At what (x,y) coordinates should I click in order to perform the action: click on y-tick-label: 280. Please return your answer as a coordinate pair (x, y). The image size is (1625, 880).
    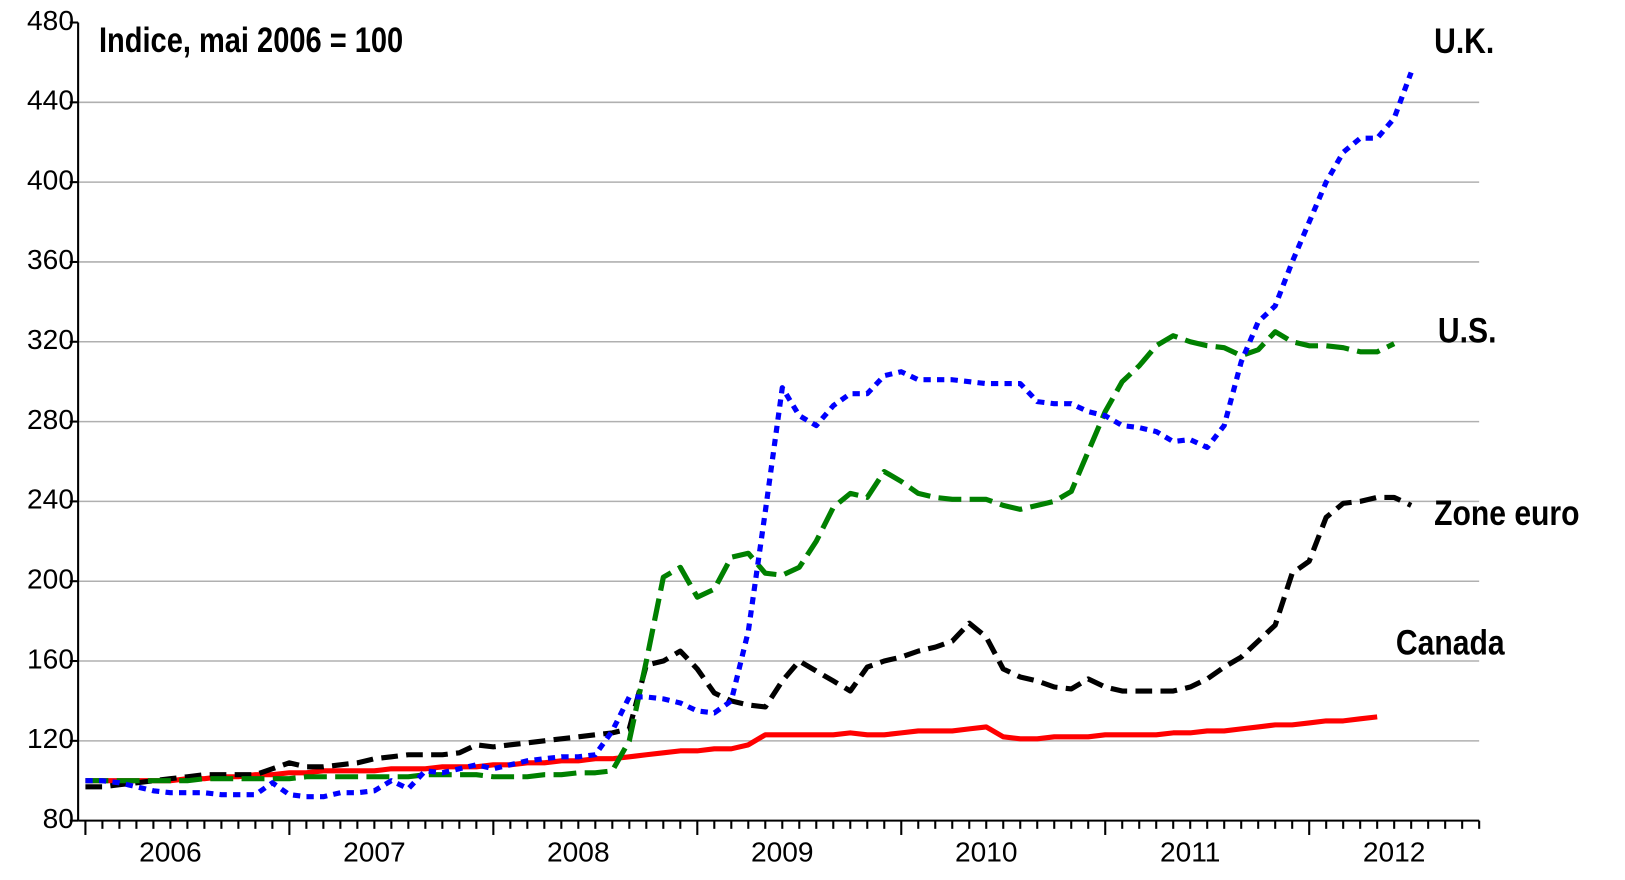
    Looking at the image, I should click on (50, 419).